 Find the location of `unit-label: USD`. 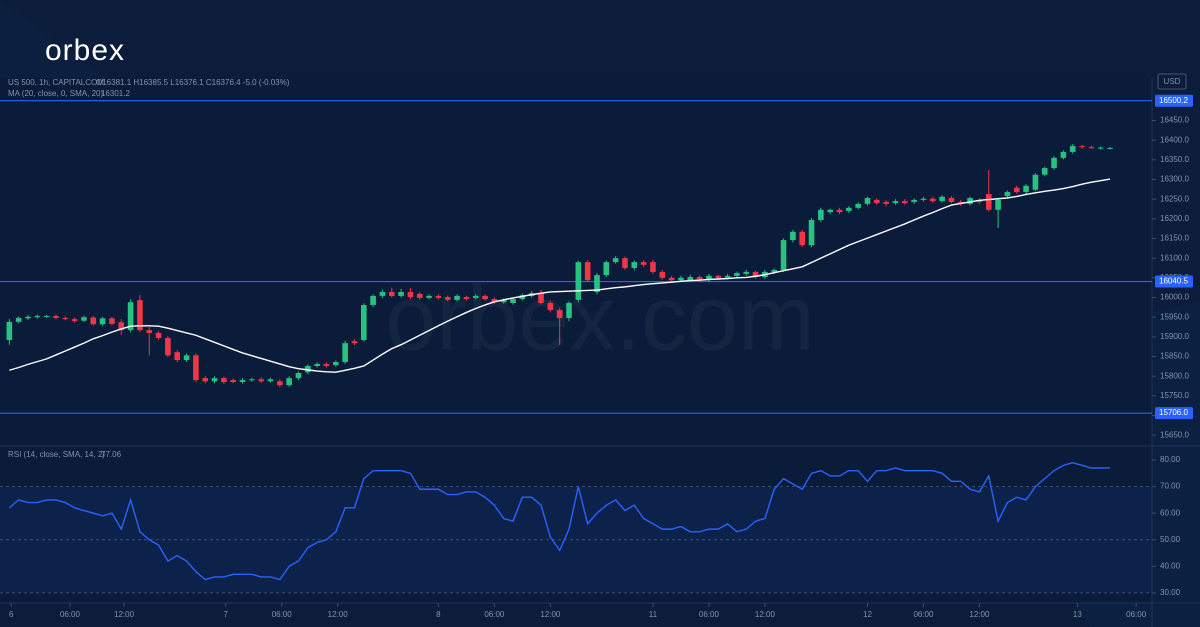

unit-label: USD is located at coordinates (1172, 81).